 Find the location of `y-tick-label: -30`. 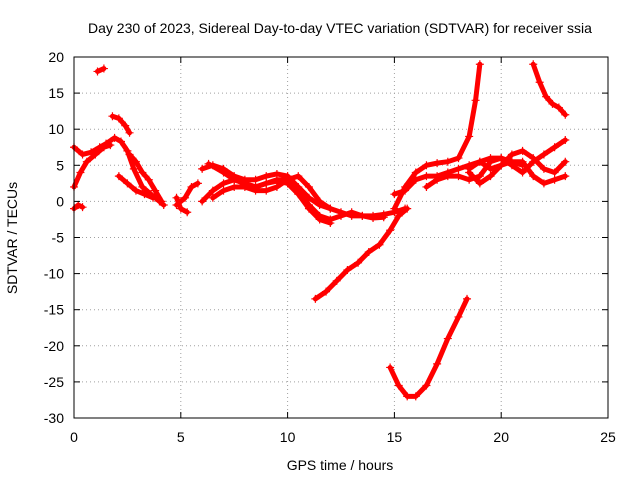

y-tick-label: -30 is located at coordinates (54, 418).